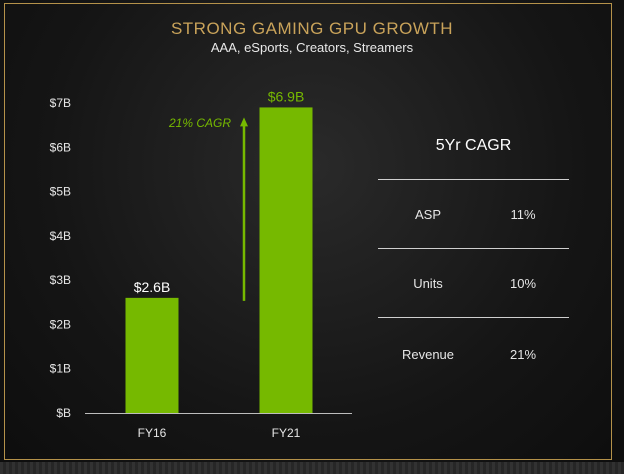 Image resolution: width=624 pixels, height=474 pixels. Describe the element at coordinates (523, 214) in the screenshot. I see `cagr-value: 11%` at that location.